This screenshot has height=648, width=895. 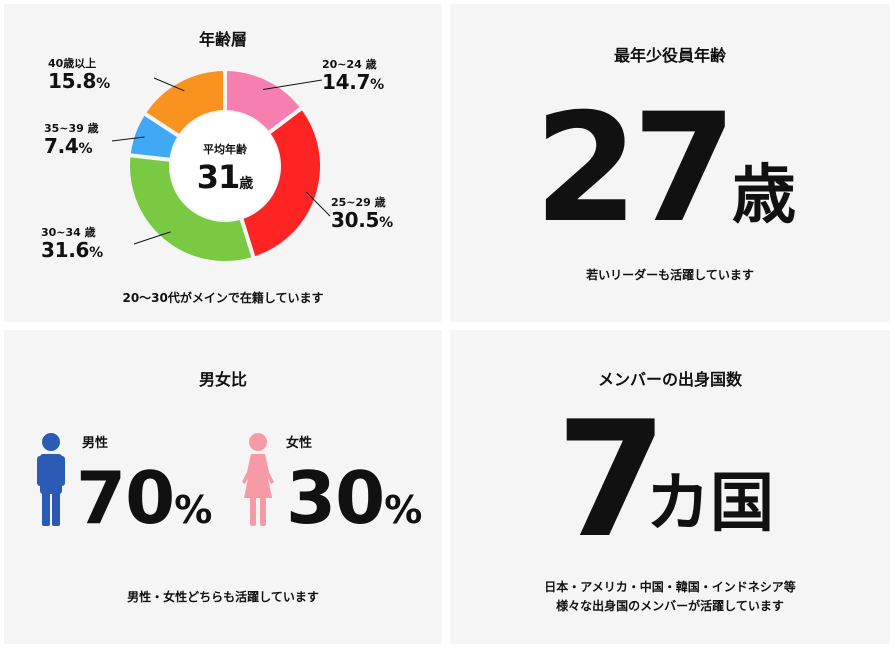 What do you see at coordinates (358, 202) in the screenshot?
I see `category-label: 25~29 歳` at bounding box center [358, 202].